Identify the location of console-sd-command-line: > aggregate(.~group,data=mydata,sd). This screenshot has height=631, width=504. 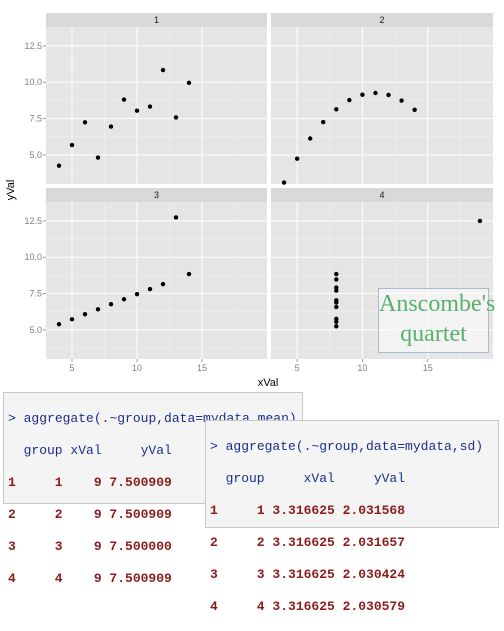
(352, 447).